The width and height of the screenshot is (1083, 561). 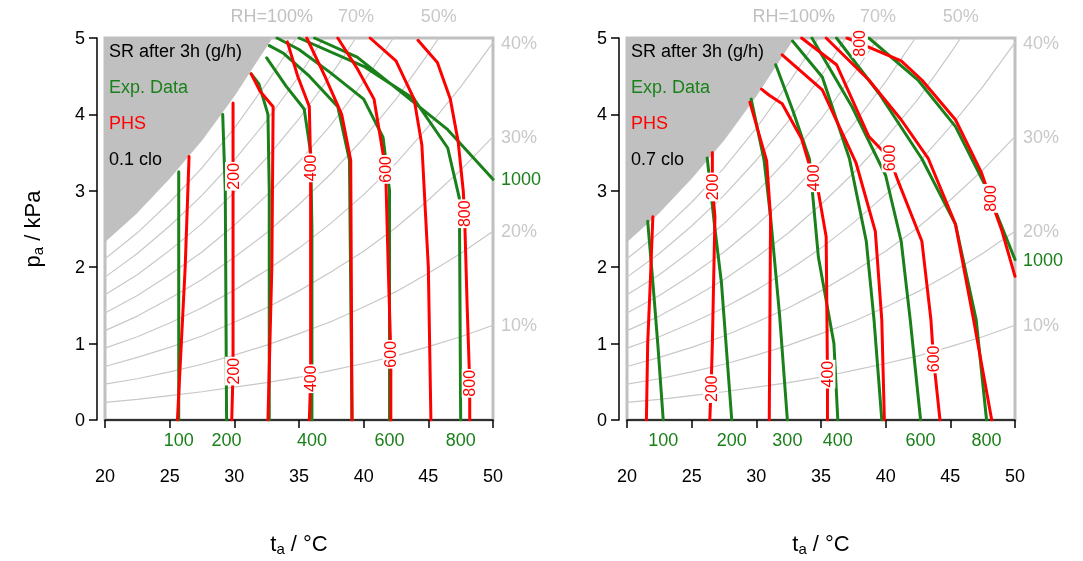 What do you see at coordinates (33, 228) in the screenshot?
I see `y-axis-title: pa / kPa` at bounding box center [33, 228].